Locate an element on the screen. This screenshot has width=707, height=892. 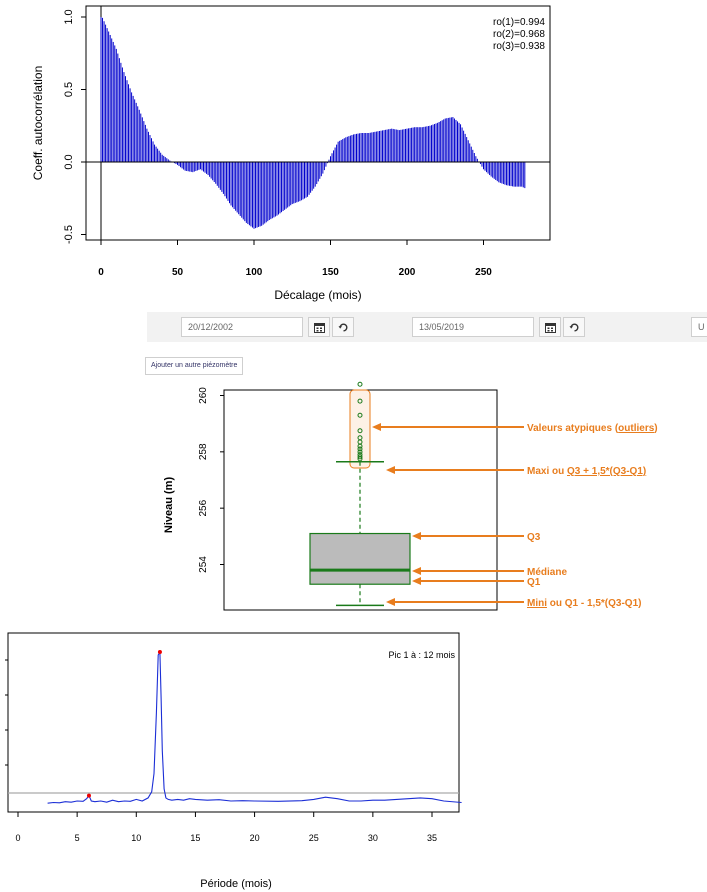
x-tick-label: 20 is located at coordinates (255, 838).